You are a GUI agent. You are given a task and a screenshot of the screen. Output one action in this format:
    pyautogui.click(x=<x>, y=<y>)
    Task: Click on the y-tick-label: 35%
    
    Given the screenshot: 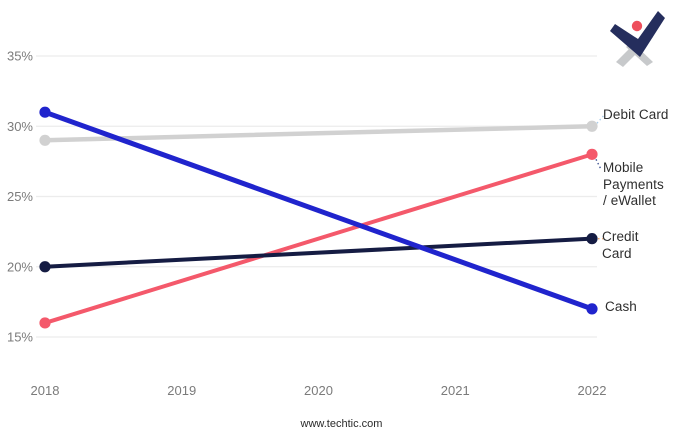 What is the action you would take?
    pyautogui.click(x=20, y=56)
    